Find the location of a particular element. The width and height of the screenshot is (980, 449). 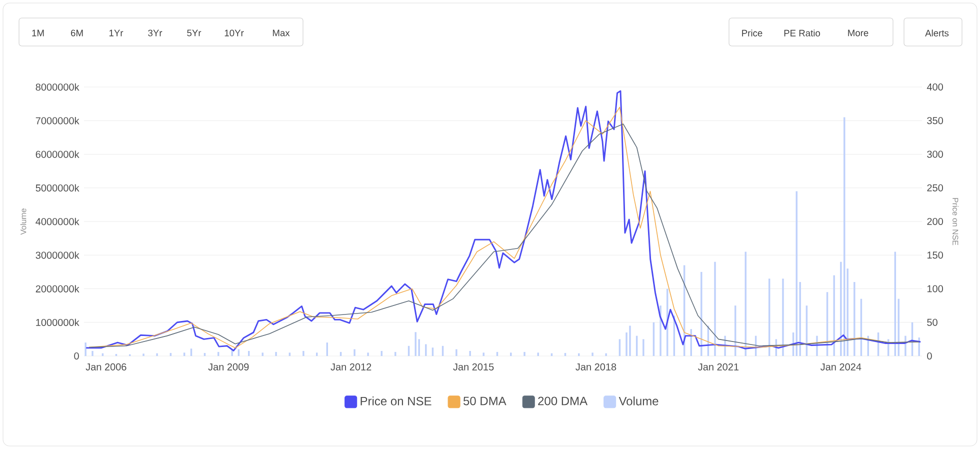

y2-tick-label: 200 is located at coordinates (935, 222).